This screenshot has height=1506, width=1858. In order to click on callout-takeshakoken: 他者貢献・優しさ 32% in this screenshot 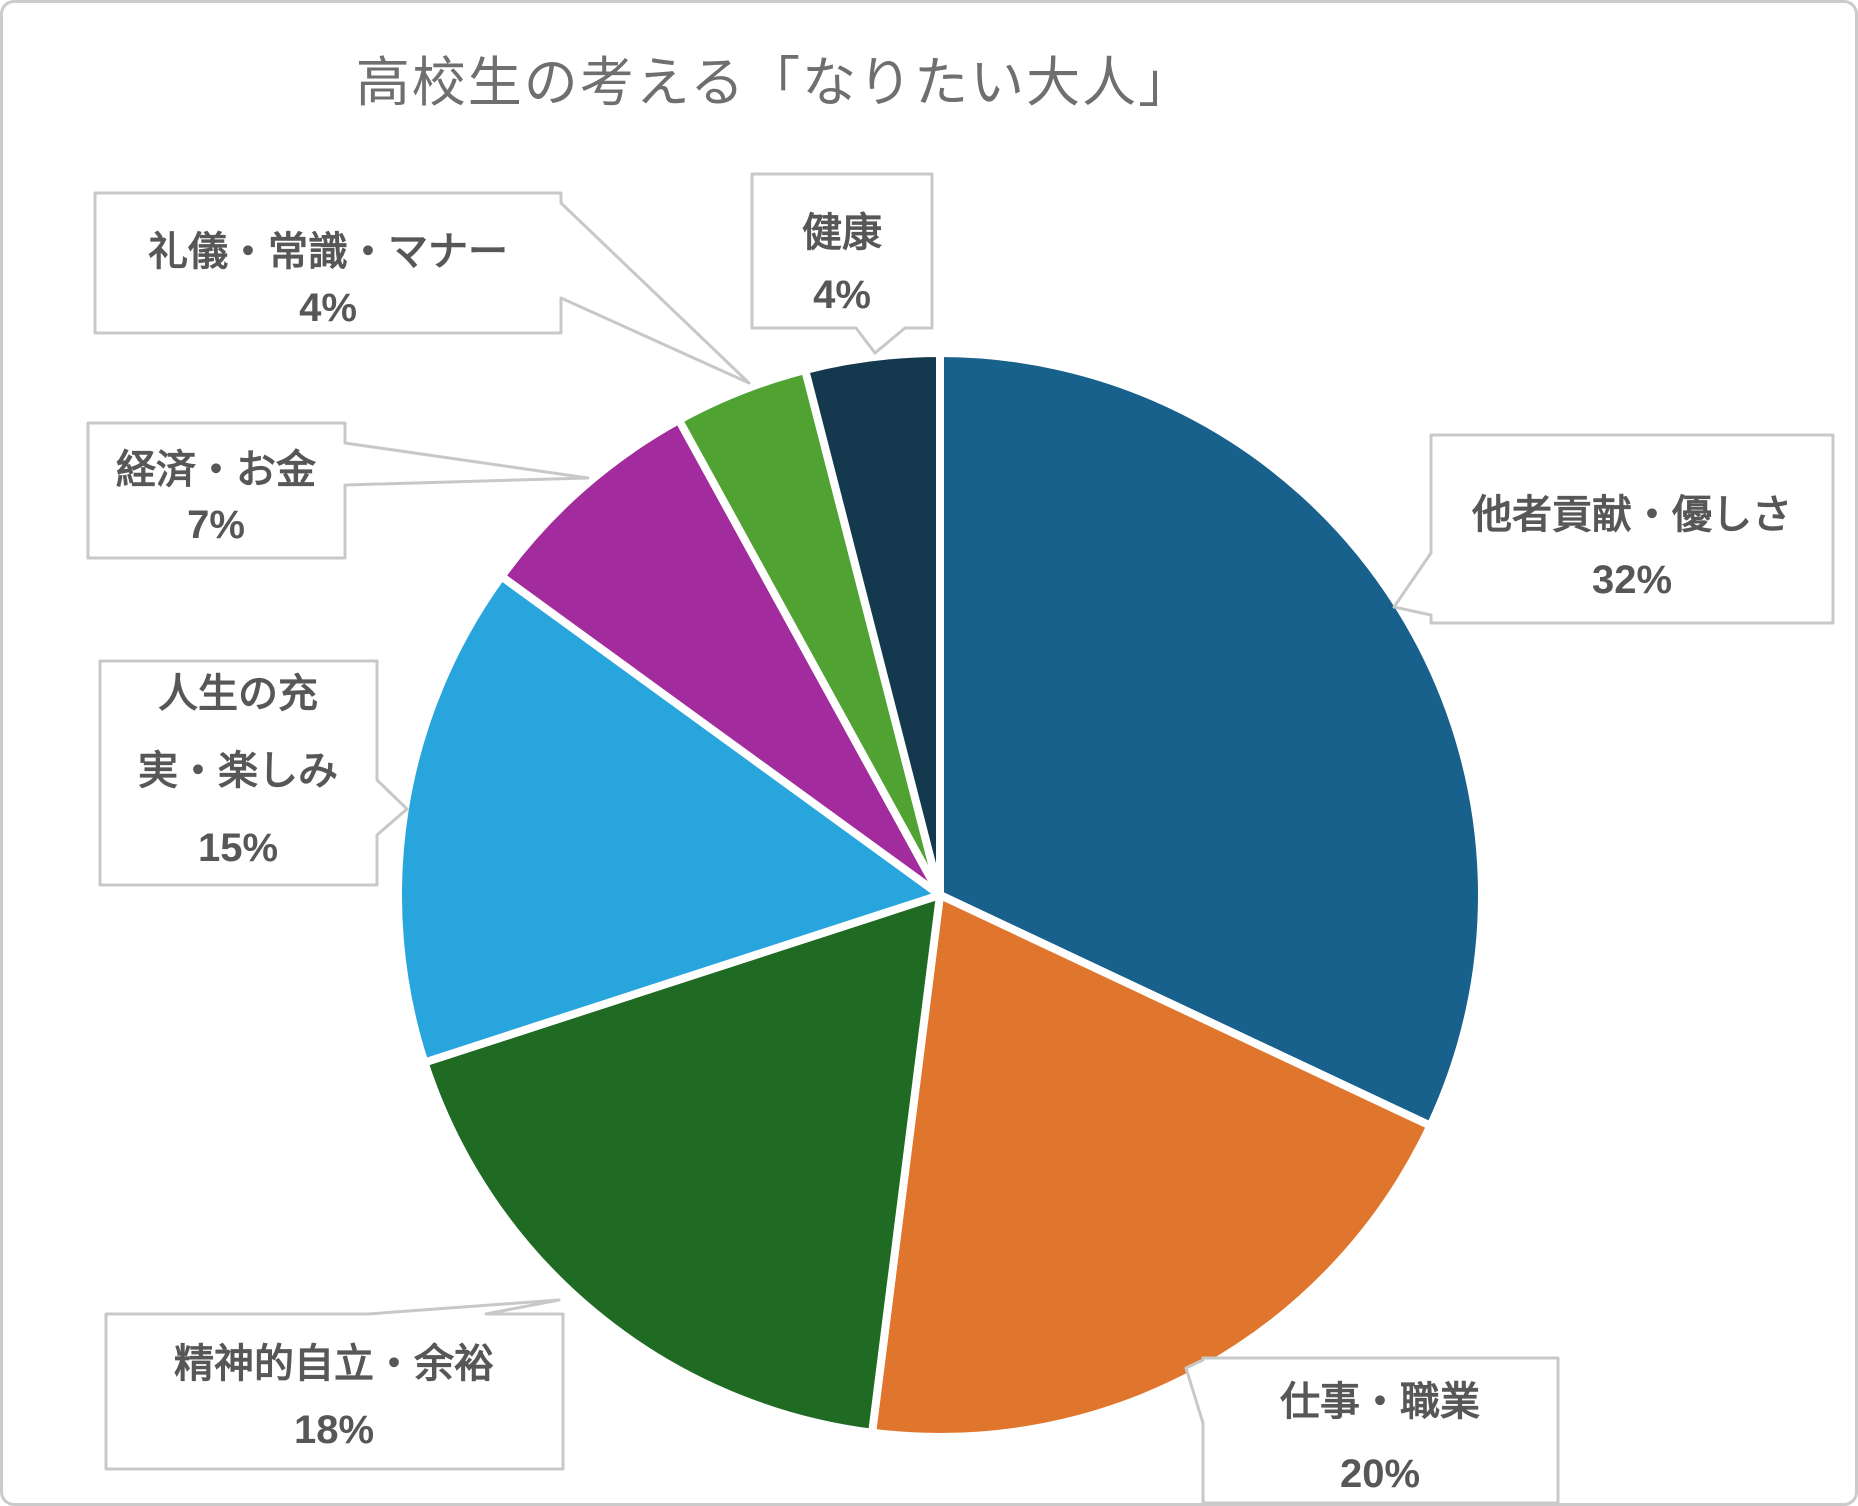, I will do `click(1613, 529)`.